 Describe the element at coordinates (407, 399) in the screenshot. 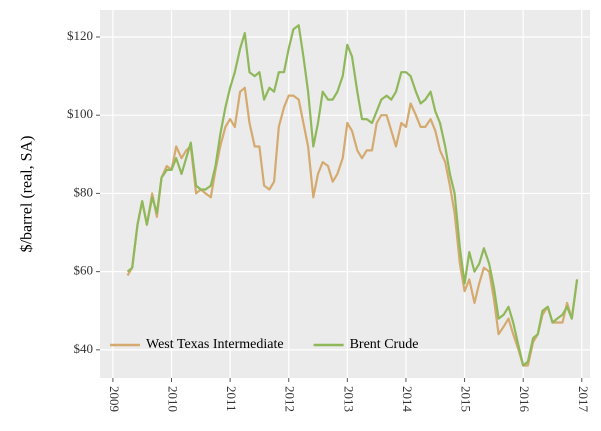

I see `x-tick-label: 2014` at that location.